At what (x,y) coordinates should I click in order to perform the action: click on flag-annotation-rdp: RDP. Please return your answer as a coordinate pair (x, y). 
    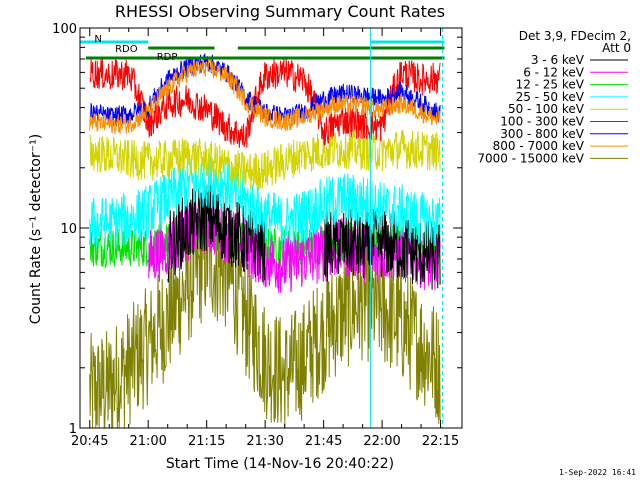
    Looking at the image, I should click on (167, 57).